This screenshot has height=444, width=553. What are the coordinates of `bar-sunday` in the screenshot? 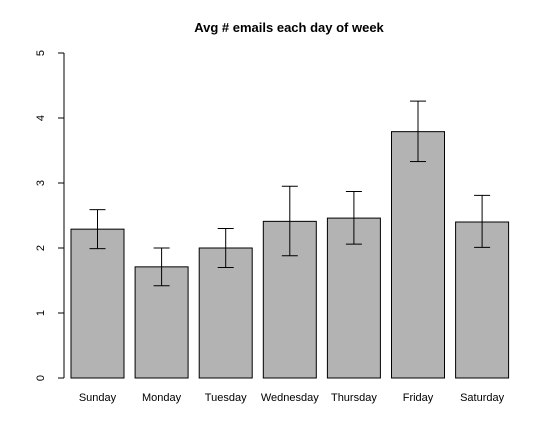 It's located at (97, 303).